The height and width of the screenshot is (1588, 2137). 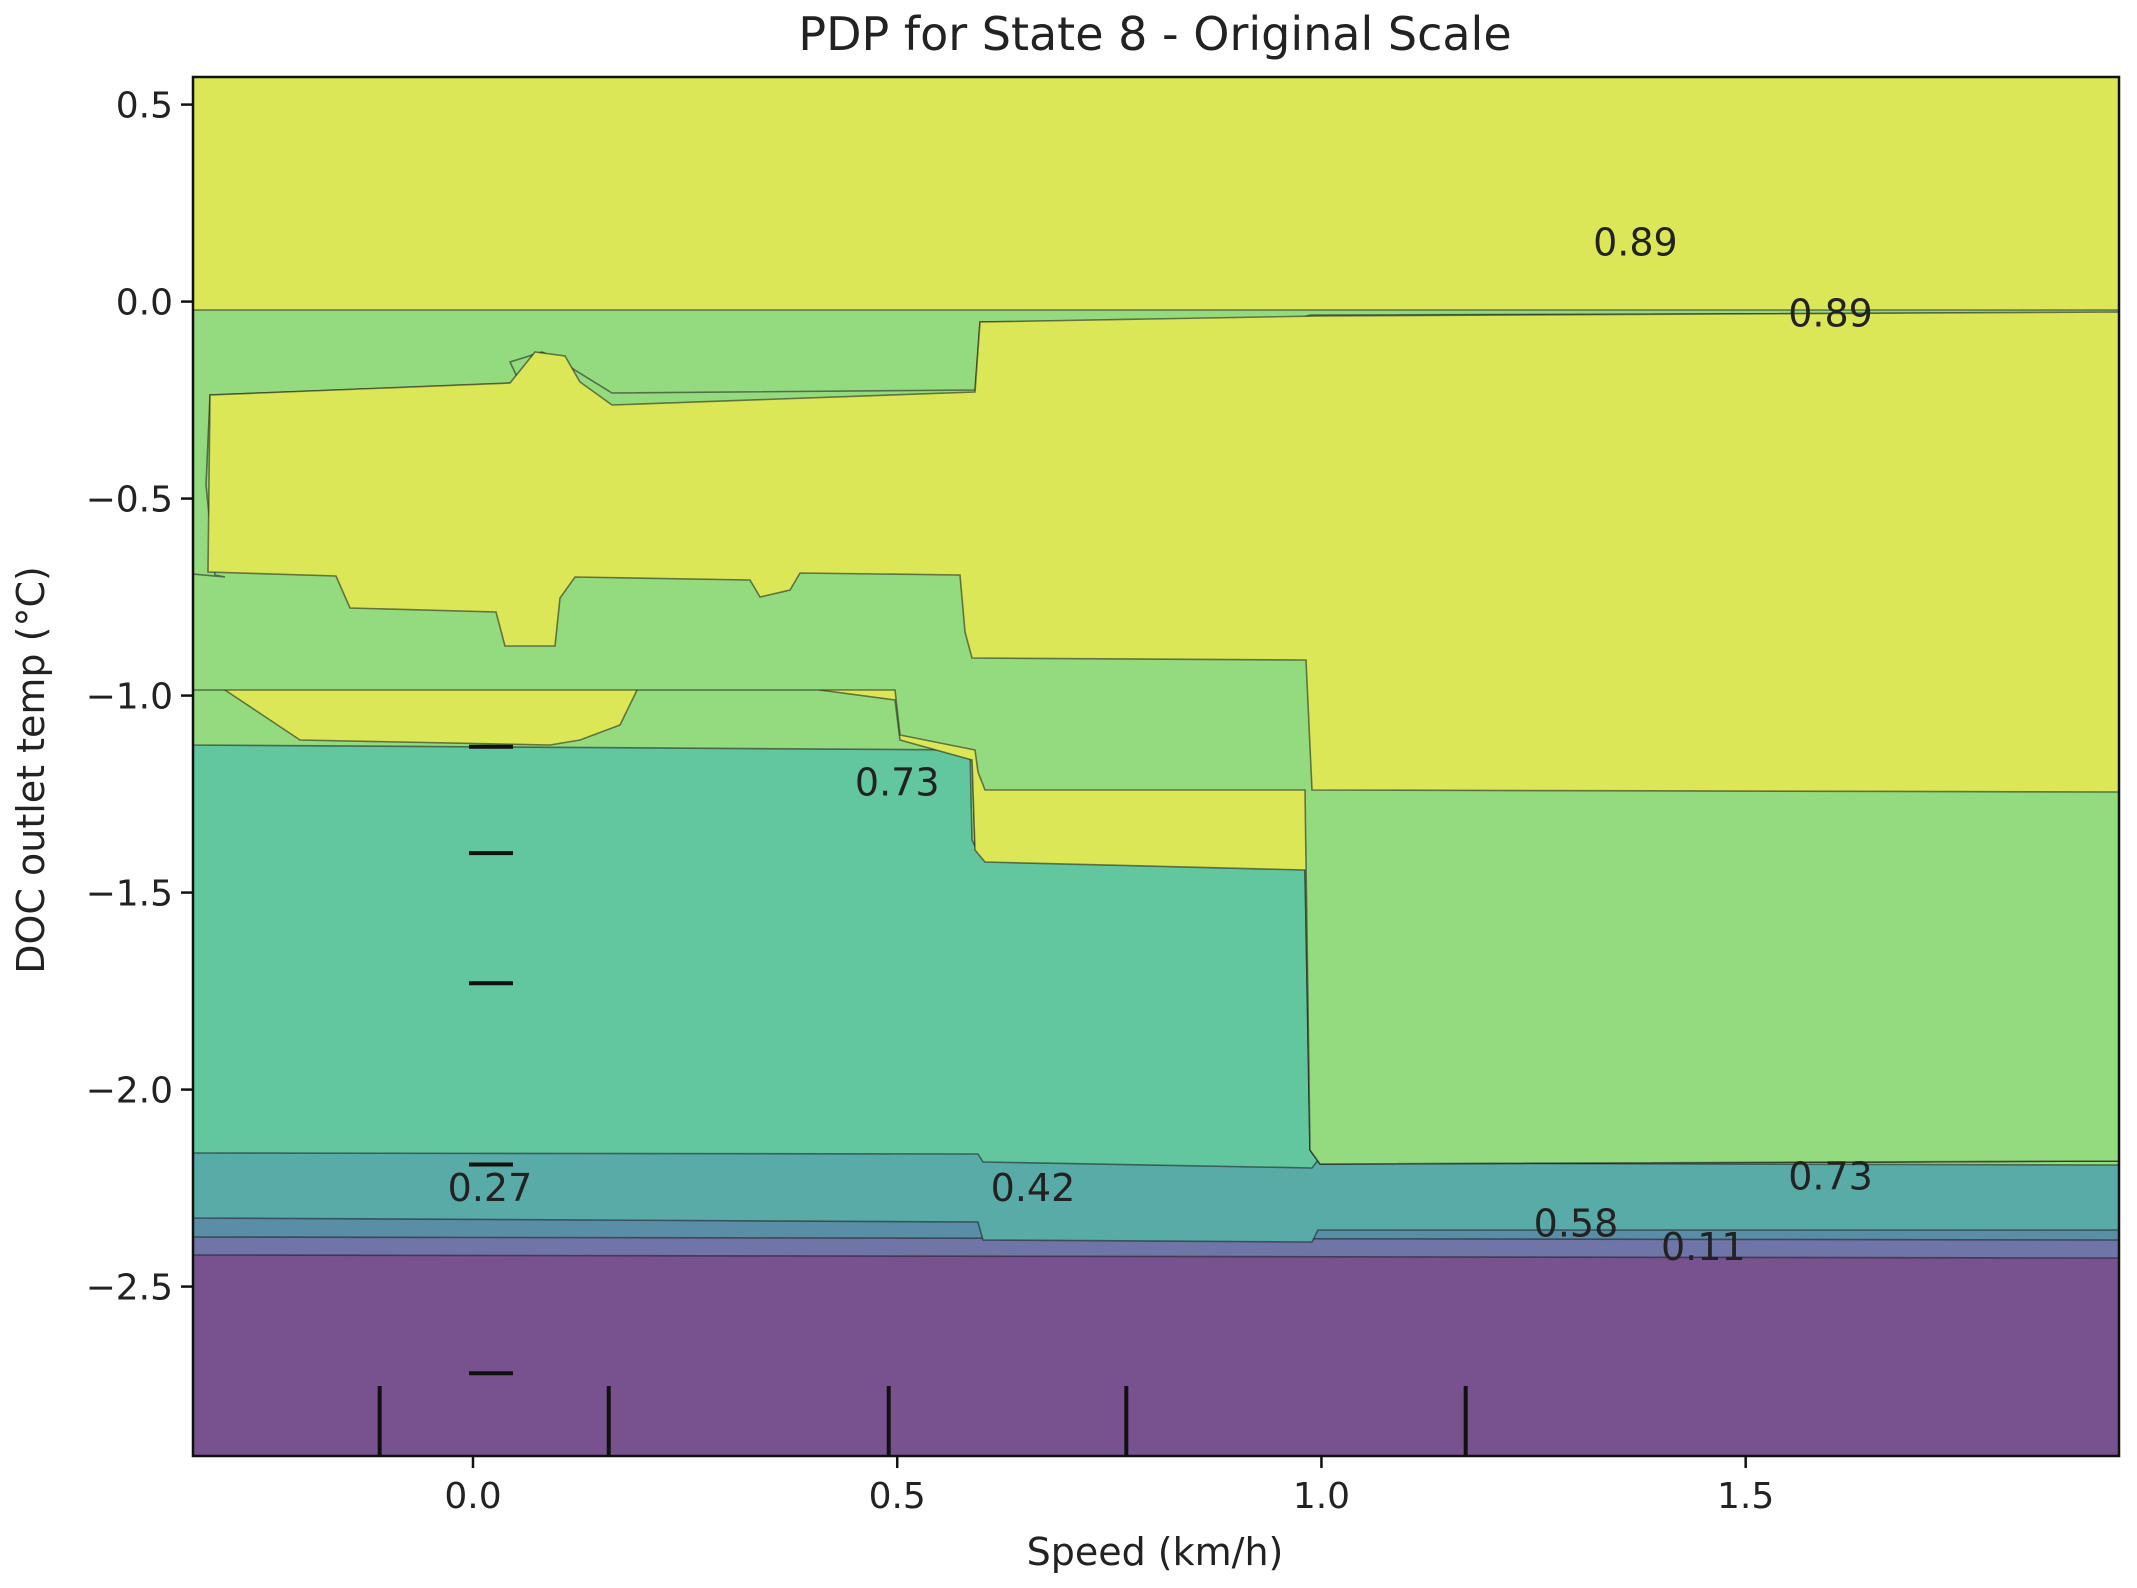 What do you see at coordinates (1703, 1247) in the screenshot?
I see `contour-label-7: 0.11` at bounding box center [1703, 1247].